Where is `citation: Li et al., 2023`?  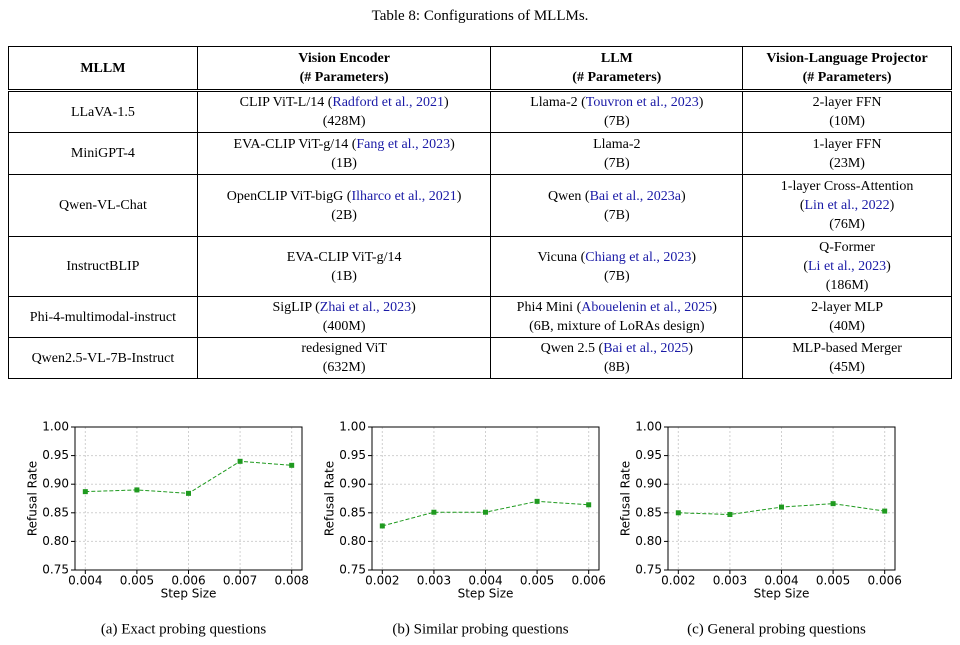
citation: Li et al., 2023 is located at coordinates (847, 266).